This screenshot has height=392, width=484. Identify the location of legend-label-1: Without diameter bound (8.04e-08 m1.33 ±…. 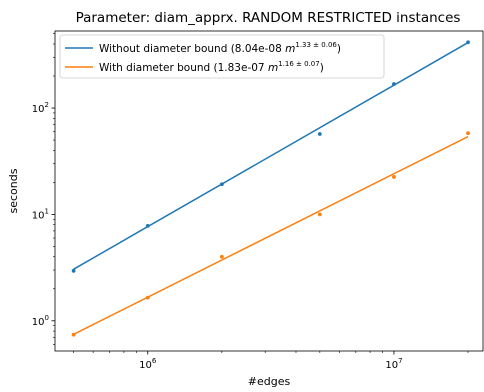
(220, 48).